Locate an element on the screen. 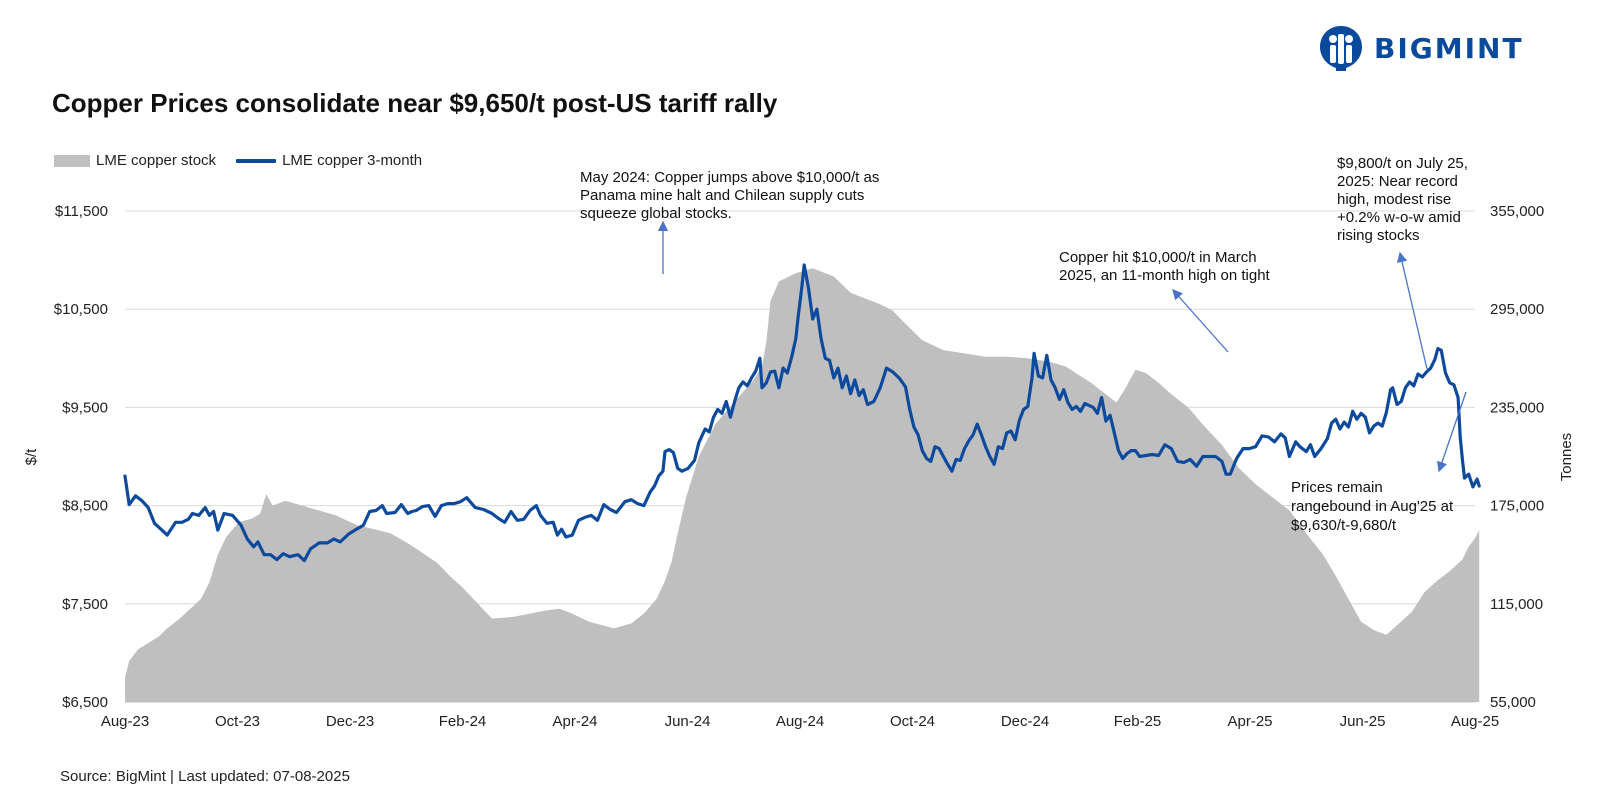 The image size is (1600, 800). y-left-tick-label-5: $11,500 is located at coordinates (81, 211).